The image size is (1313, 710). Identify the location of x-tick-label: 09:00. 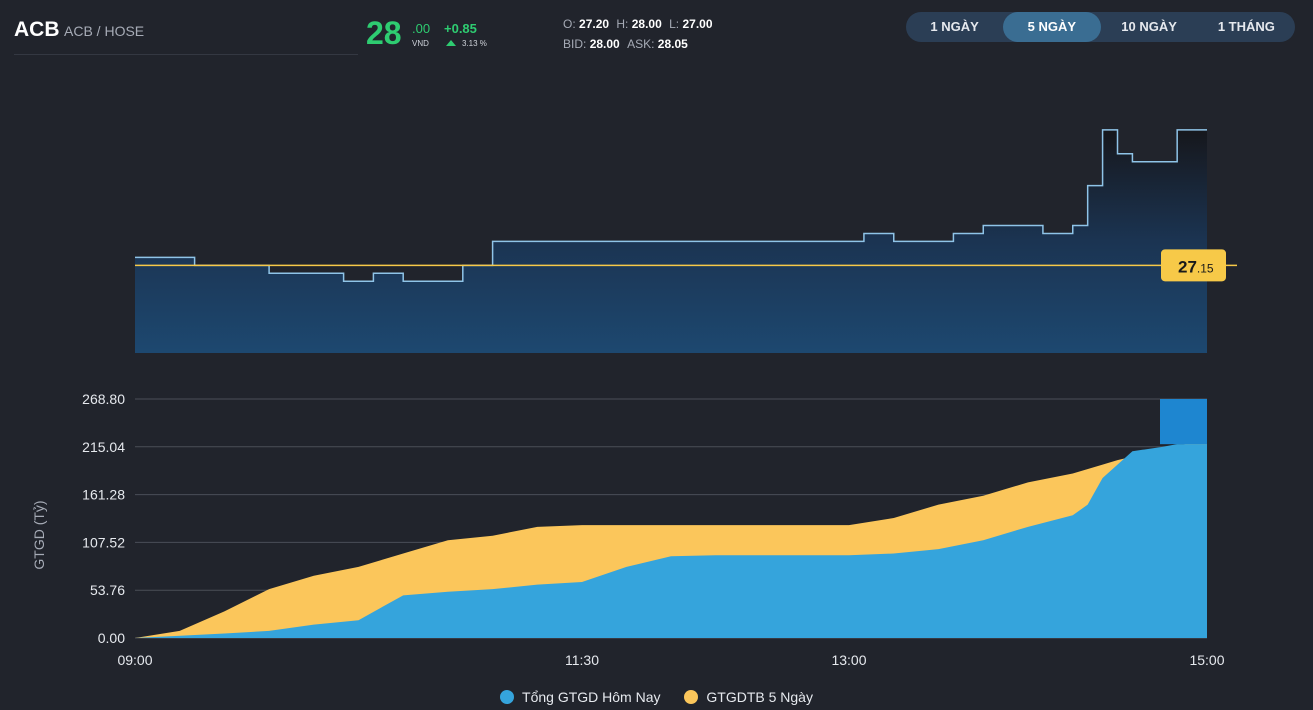
(134, 660).